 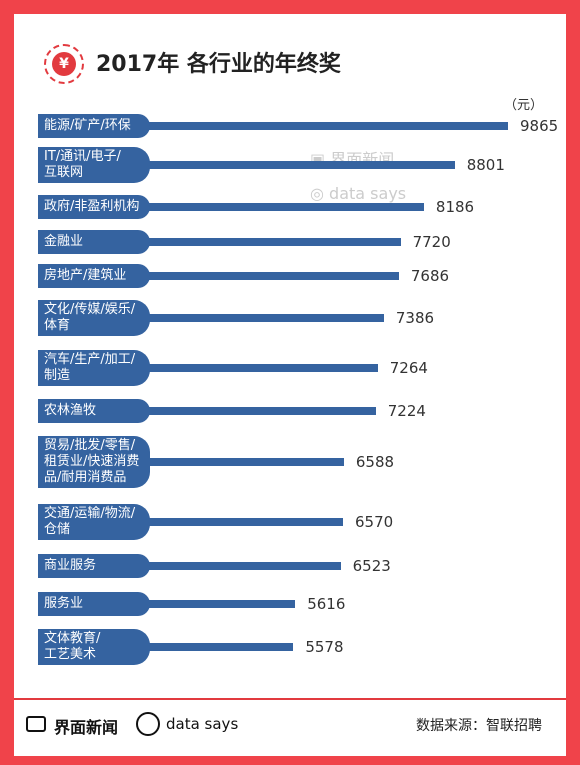 I want to click on unit-label: （元）, so click(x=524, y=105).